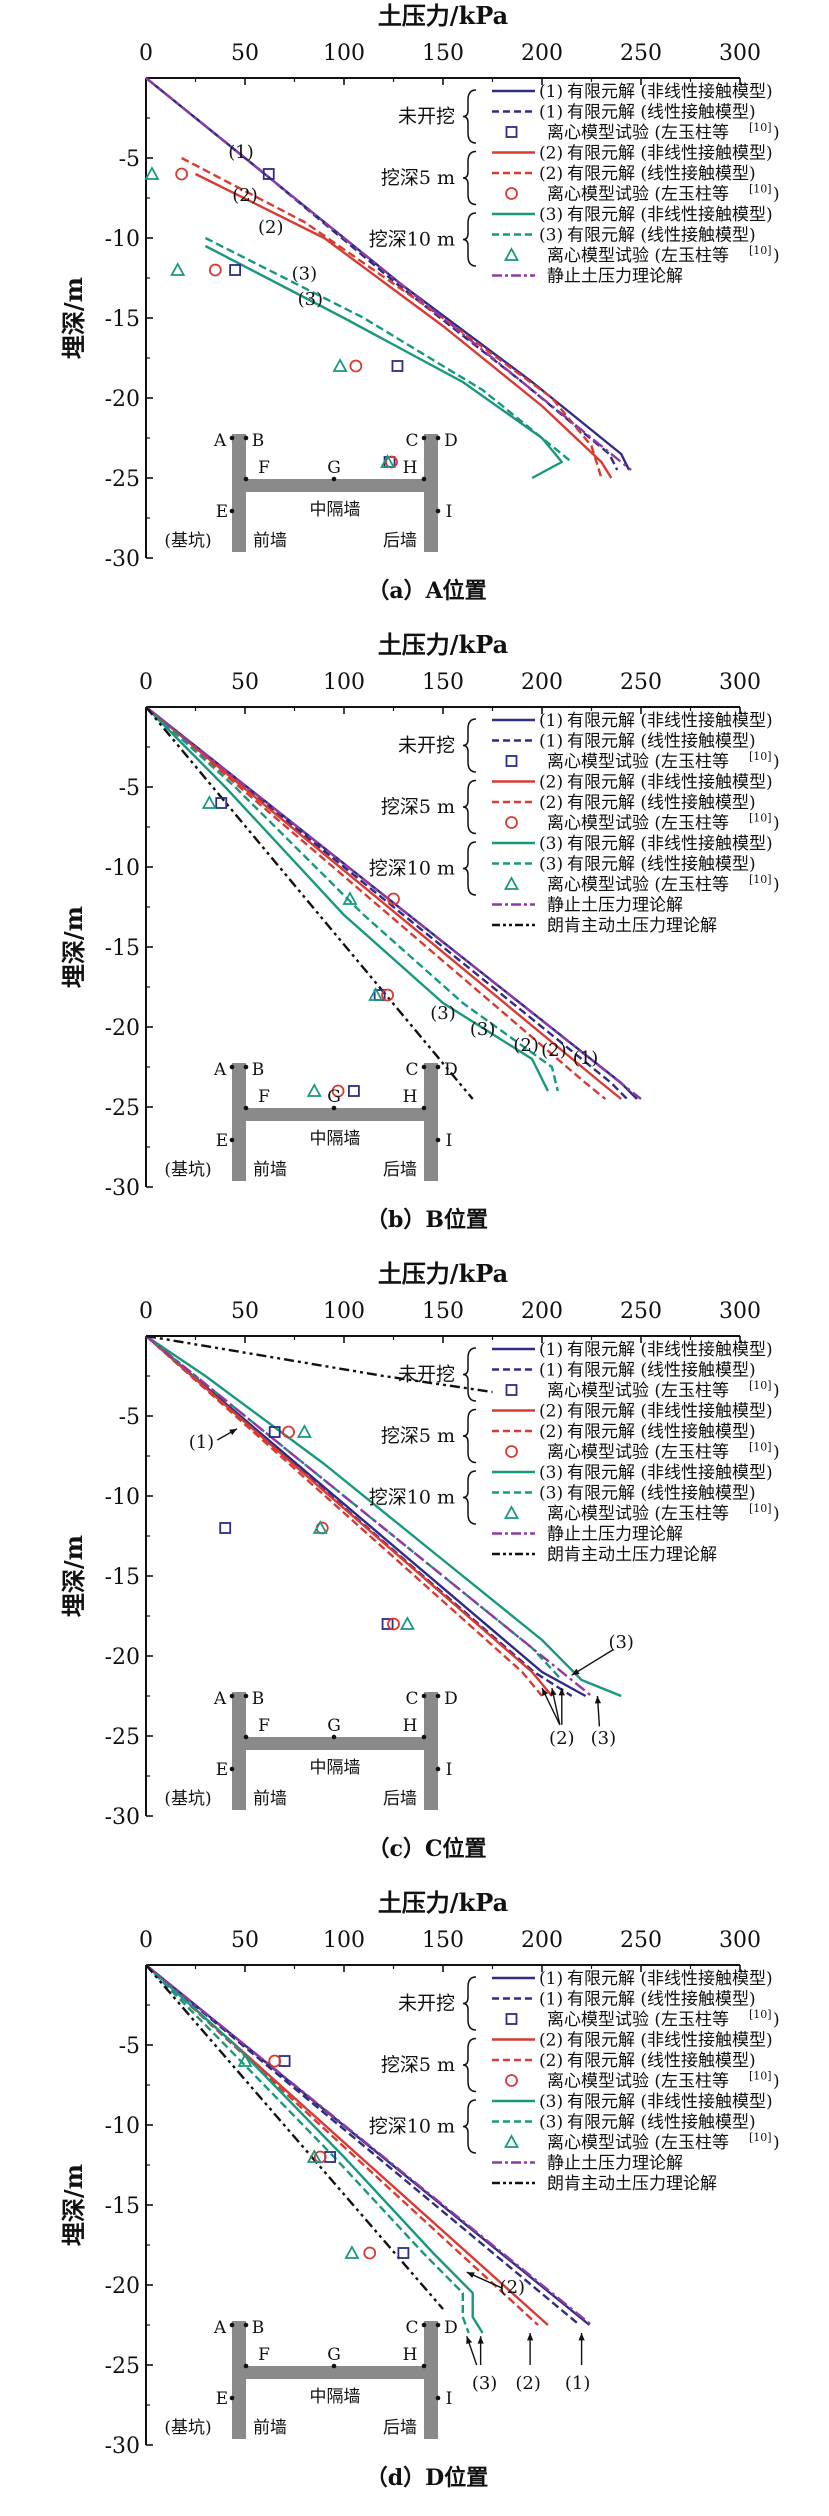  What do you see at coordinates (418, 1436) in the screenshot?
I see `legend-group-label: 挖深5 m` at bounding box center [418, 1436].